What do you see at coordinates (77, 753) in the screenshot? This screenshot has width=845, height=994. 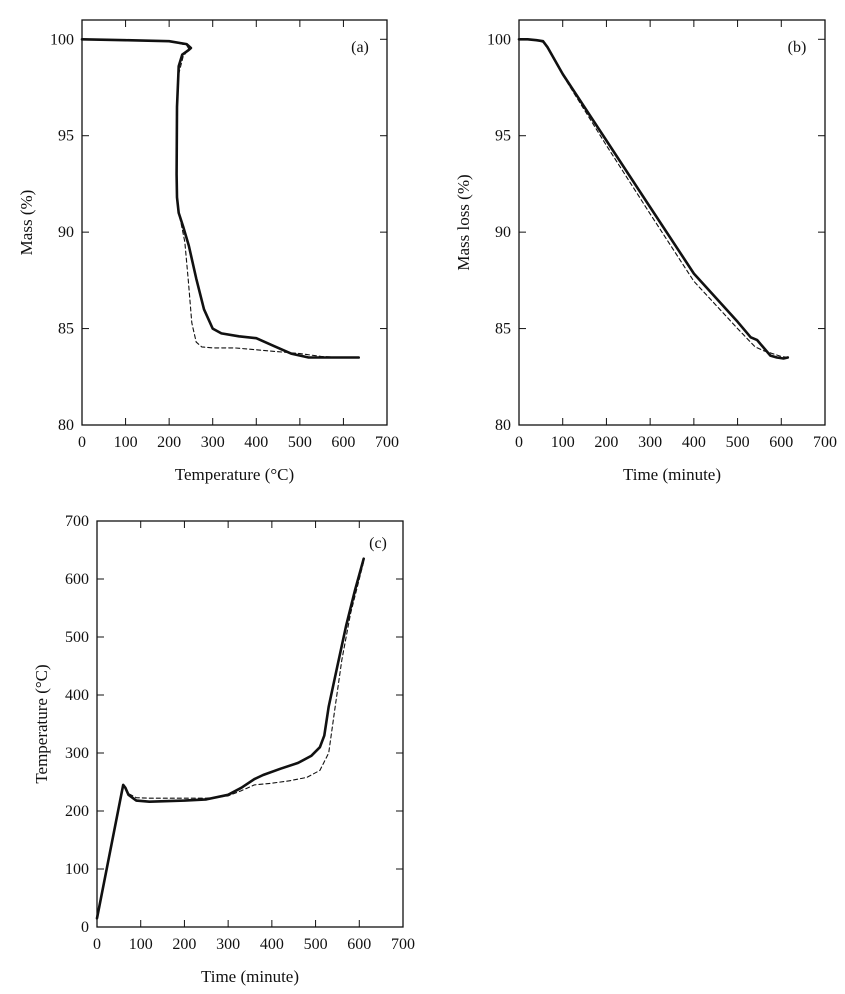 I see `y-tick-label: 300` at bounding box center [77, 753].